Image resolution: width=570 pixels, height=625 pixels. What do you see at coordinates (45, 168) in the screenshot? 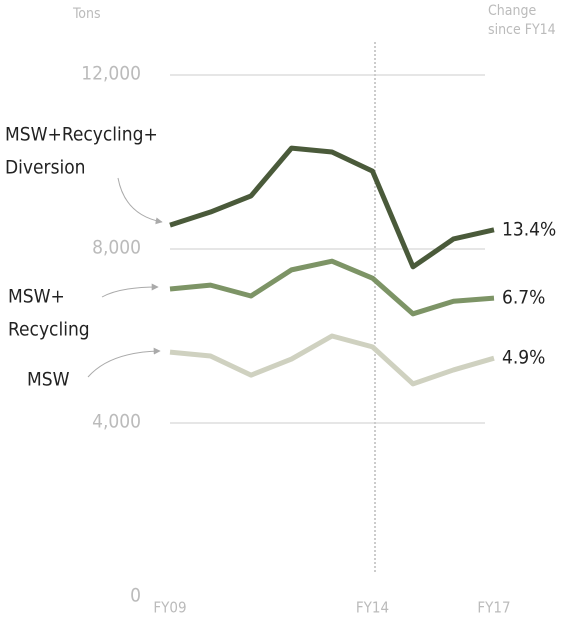
I see `series-label: Diversion` at bounding box center [45, 168].